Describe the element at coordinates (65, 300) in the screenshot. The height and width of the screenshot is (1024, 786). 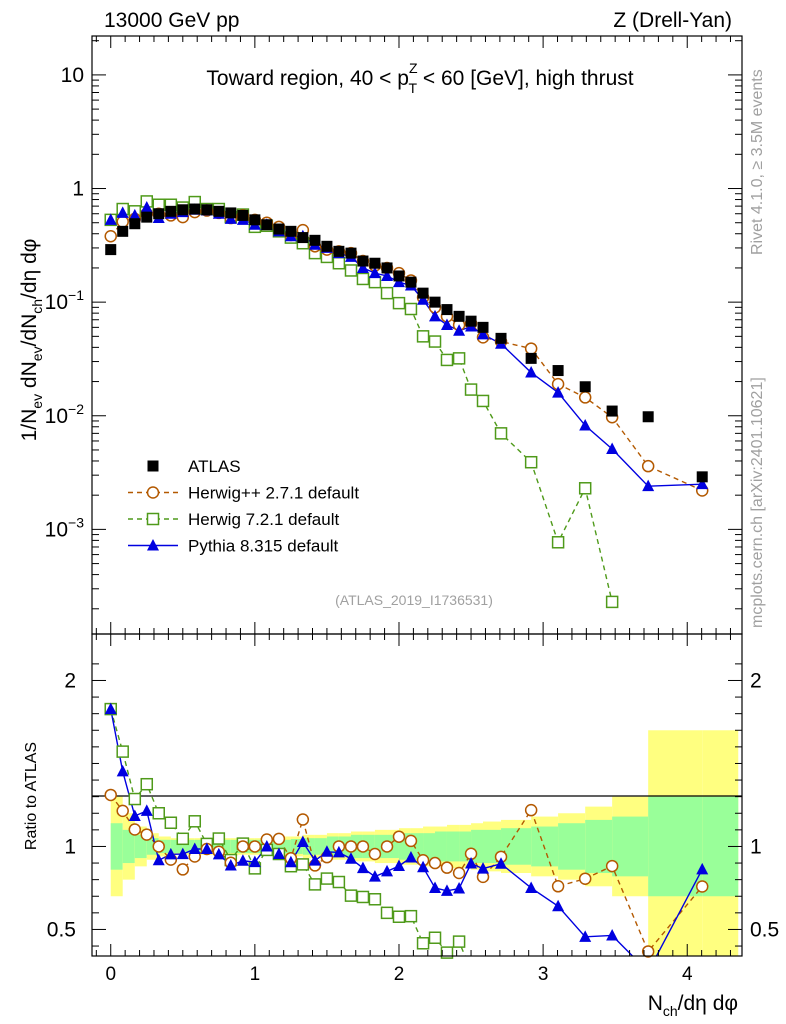
I see `main-y-tick-label: 10⁻¹` at that location.